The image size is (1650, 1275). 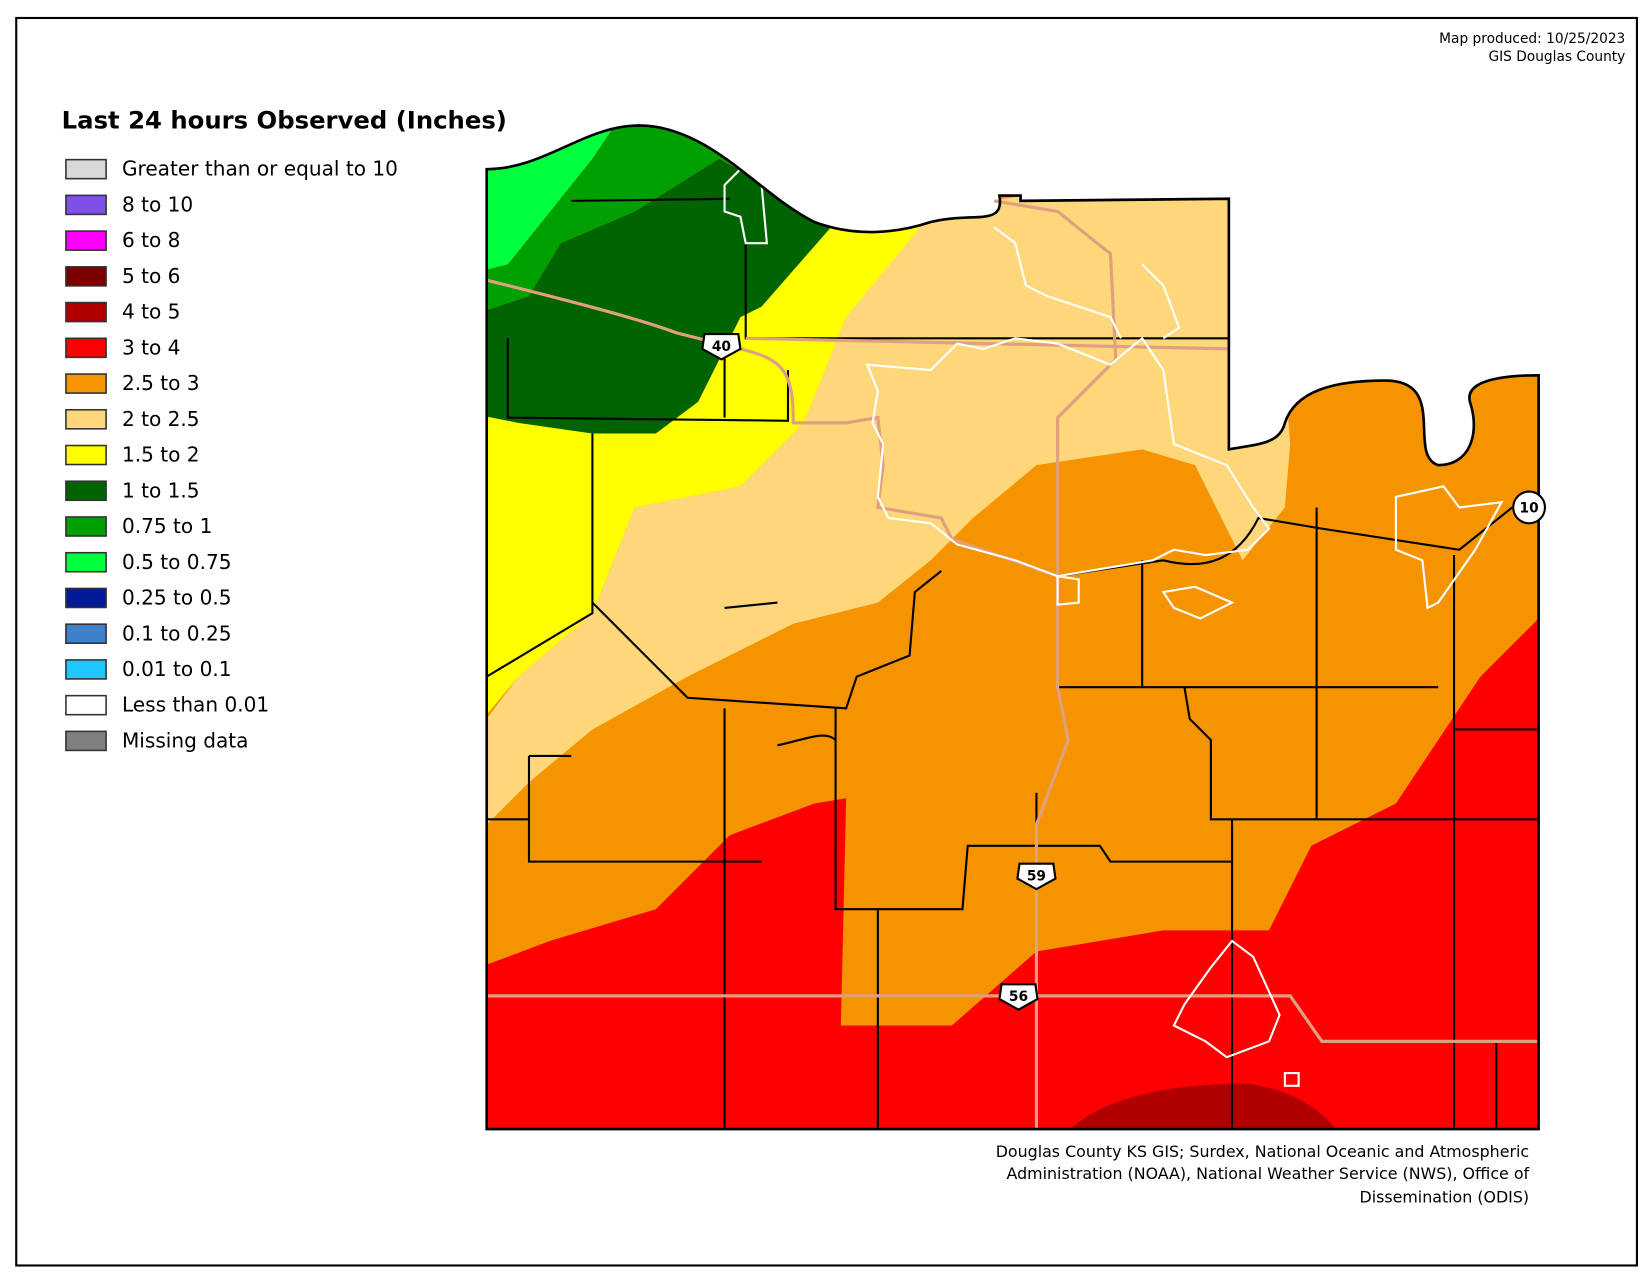 I want to click on credit-line: Dissemination (ODIS), so click(x=1445, y=1196).